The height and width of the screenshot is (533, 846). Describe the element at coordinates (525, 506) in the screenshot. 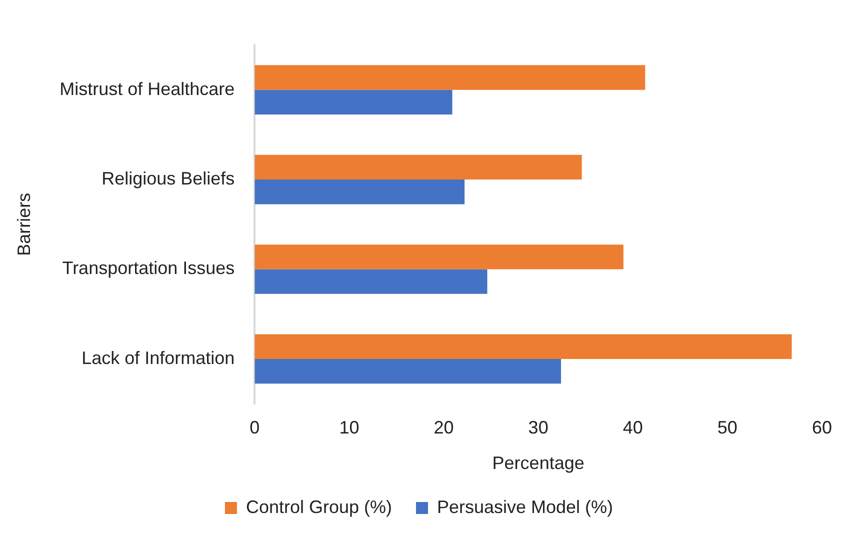

I see `legend-label: Persuasive Model (%)` at that location.